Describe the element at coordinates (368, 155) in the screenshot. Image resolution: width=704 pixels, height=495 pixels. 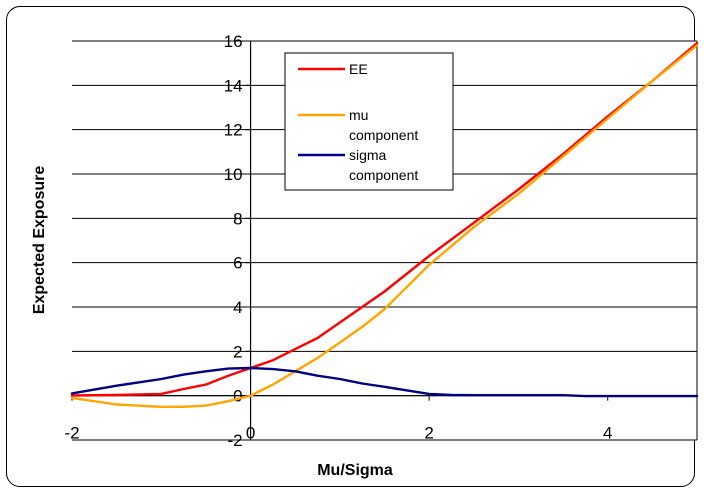
I see `legend-label: sigma` at that location.